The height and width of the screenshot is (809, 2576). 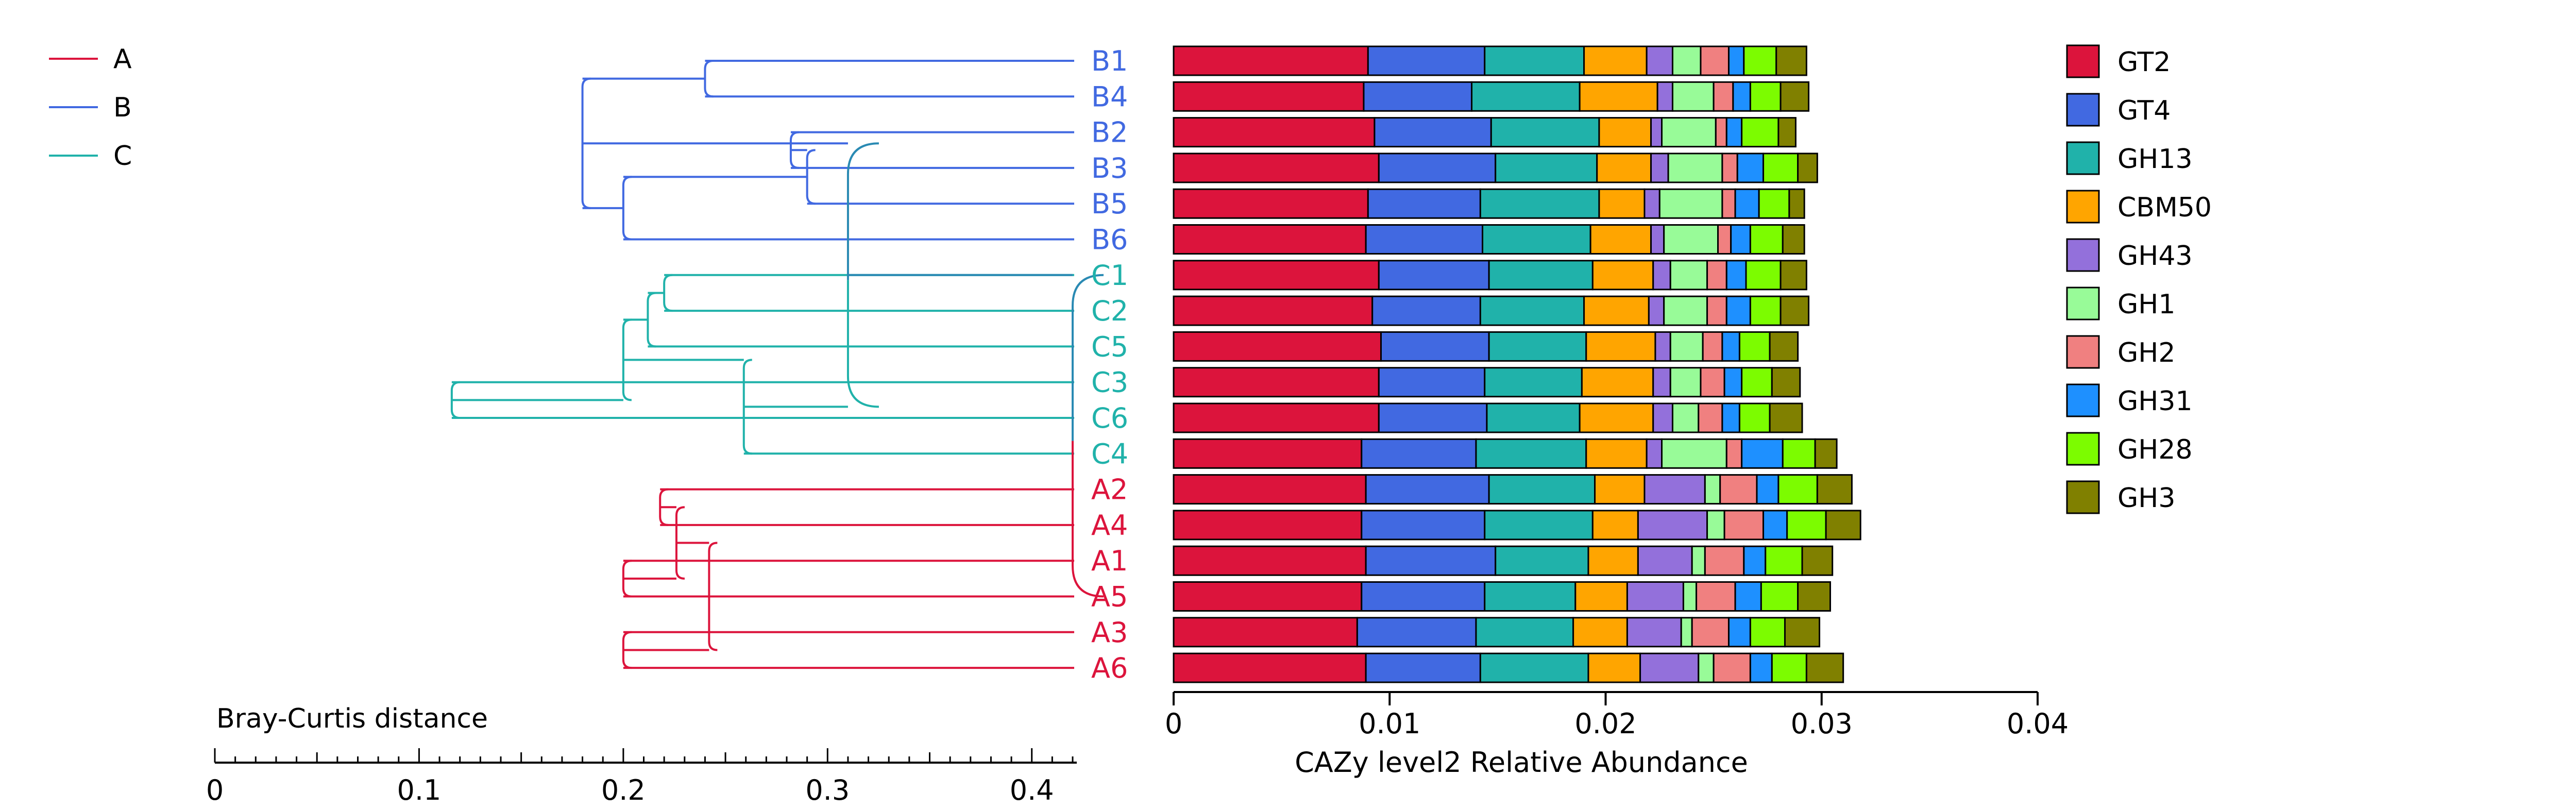 What do you see at coordinates (1616, 417) in the screenshot?
I see `bar-segment-cbm50-c6` at bounding box center [1616, 417].